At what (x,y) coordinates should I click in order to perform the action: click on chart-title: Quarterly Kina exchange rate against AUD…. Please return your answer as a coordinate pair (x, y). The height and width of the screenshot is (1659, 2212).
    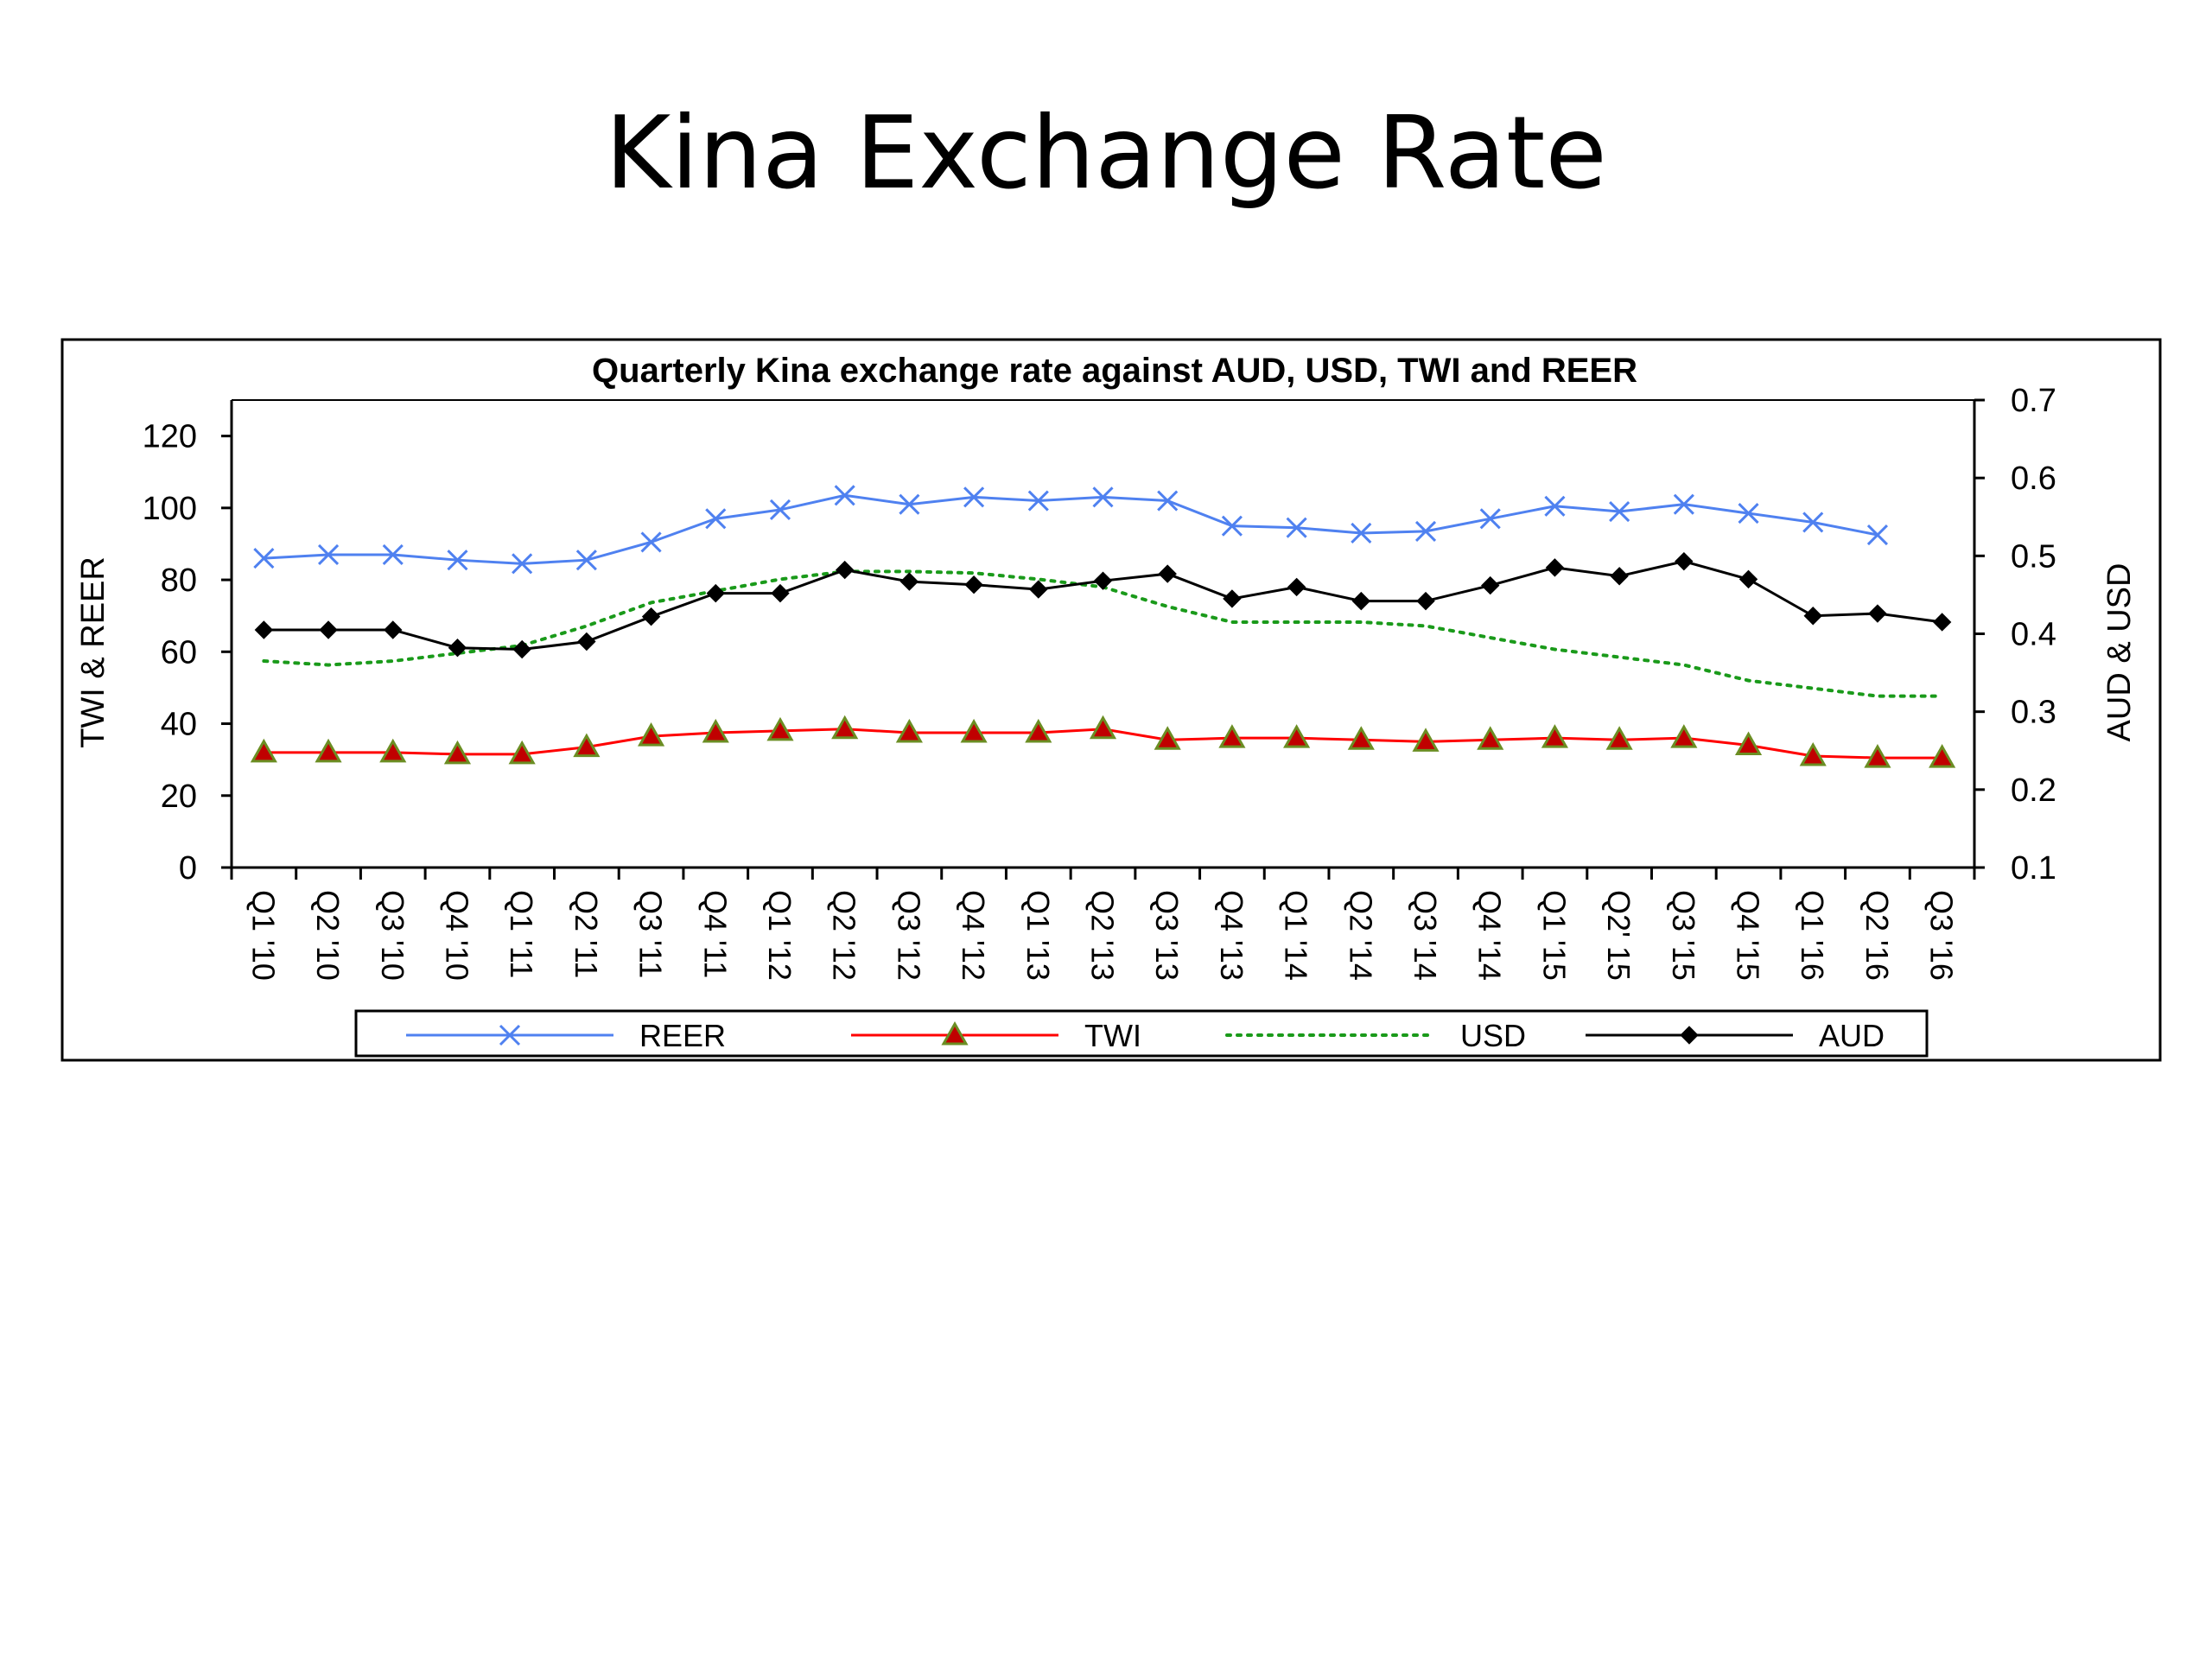
    Looking at the image, I should click on (1114, 371).